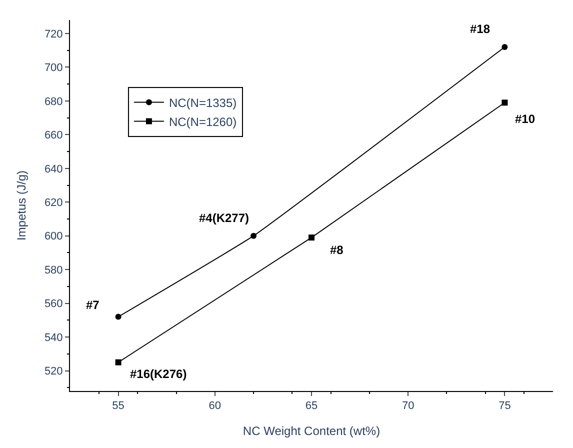 The width and height of the screenshot is (573, 448). What do you see at coordinates (53, 102) in the screenshot?
I see `y-tick-label: 680` at bounding box center [53, 102].